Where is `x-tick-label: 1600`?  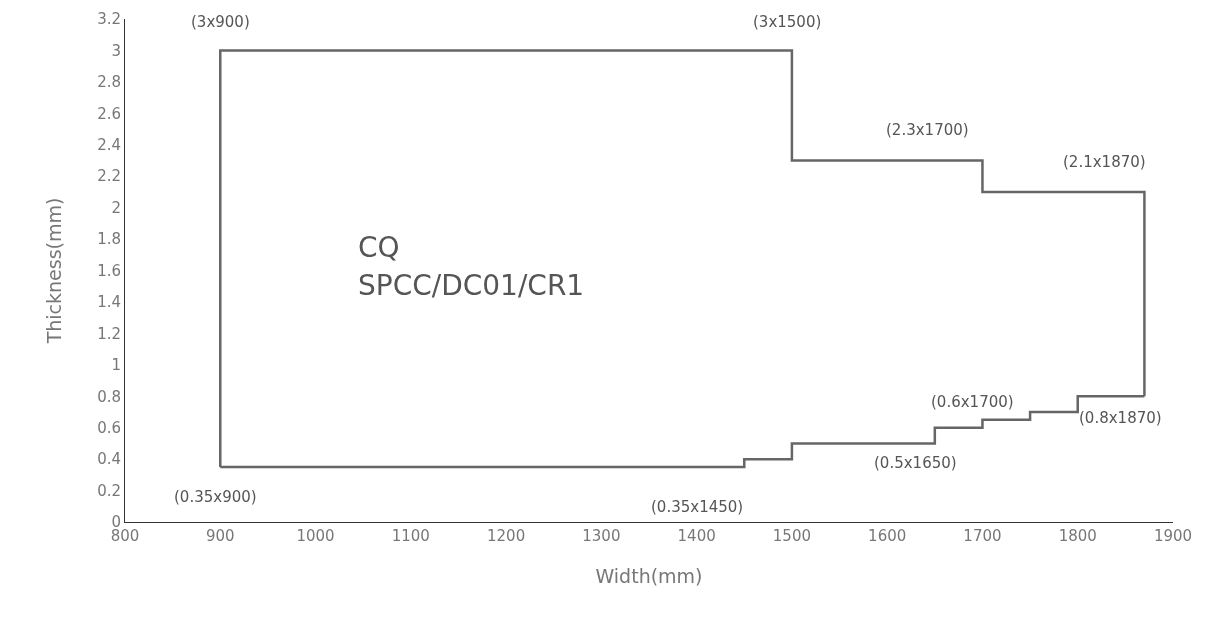
x-tick-label: 1600 is located at coordinates (887, 536).